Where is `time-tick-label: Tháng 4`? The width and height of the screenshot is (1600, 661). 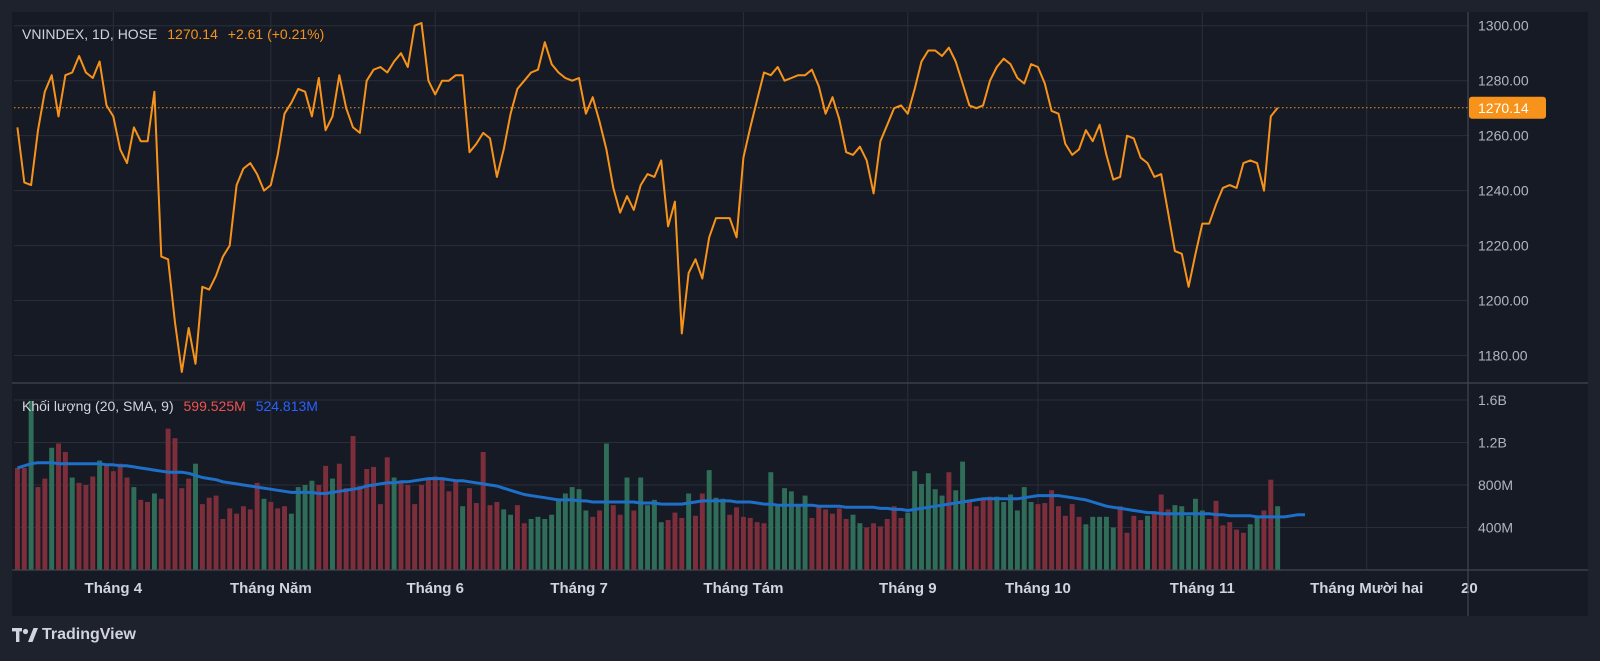 time-tick-label: Tháng 4 is located at coordinates (114, 588).